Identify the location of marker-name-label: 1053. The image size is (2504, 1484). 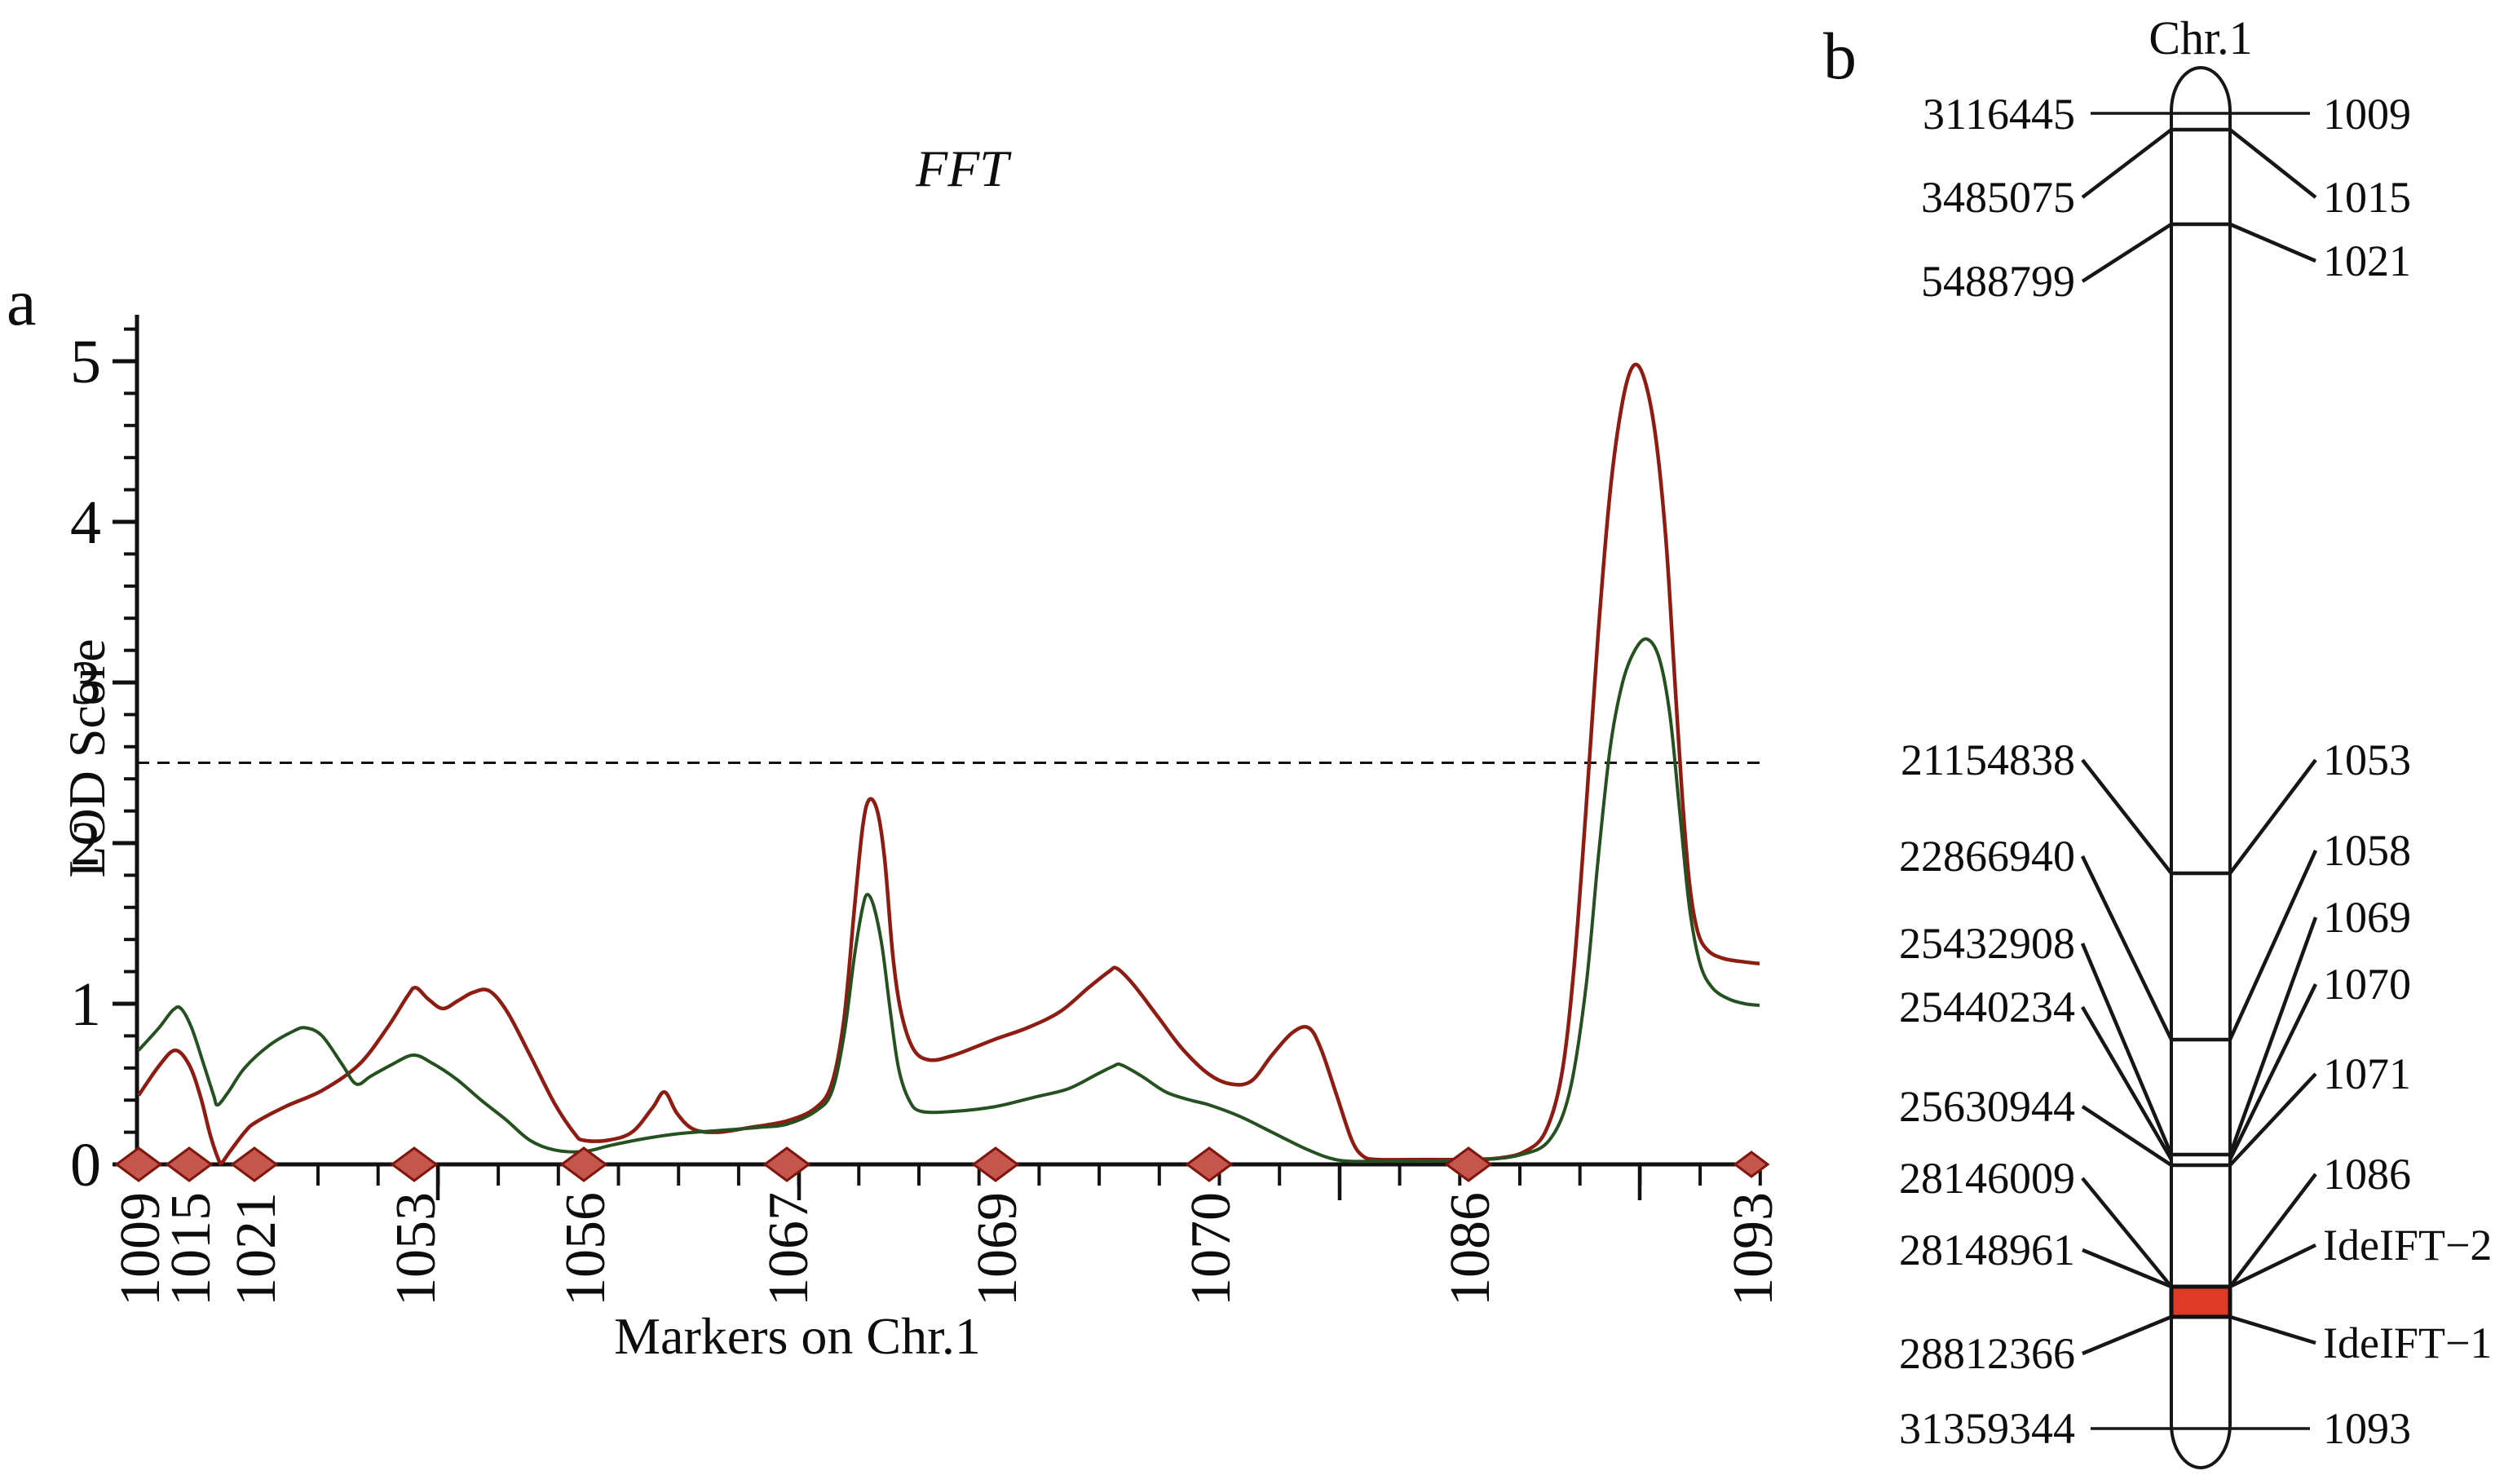
(2367, 759).